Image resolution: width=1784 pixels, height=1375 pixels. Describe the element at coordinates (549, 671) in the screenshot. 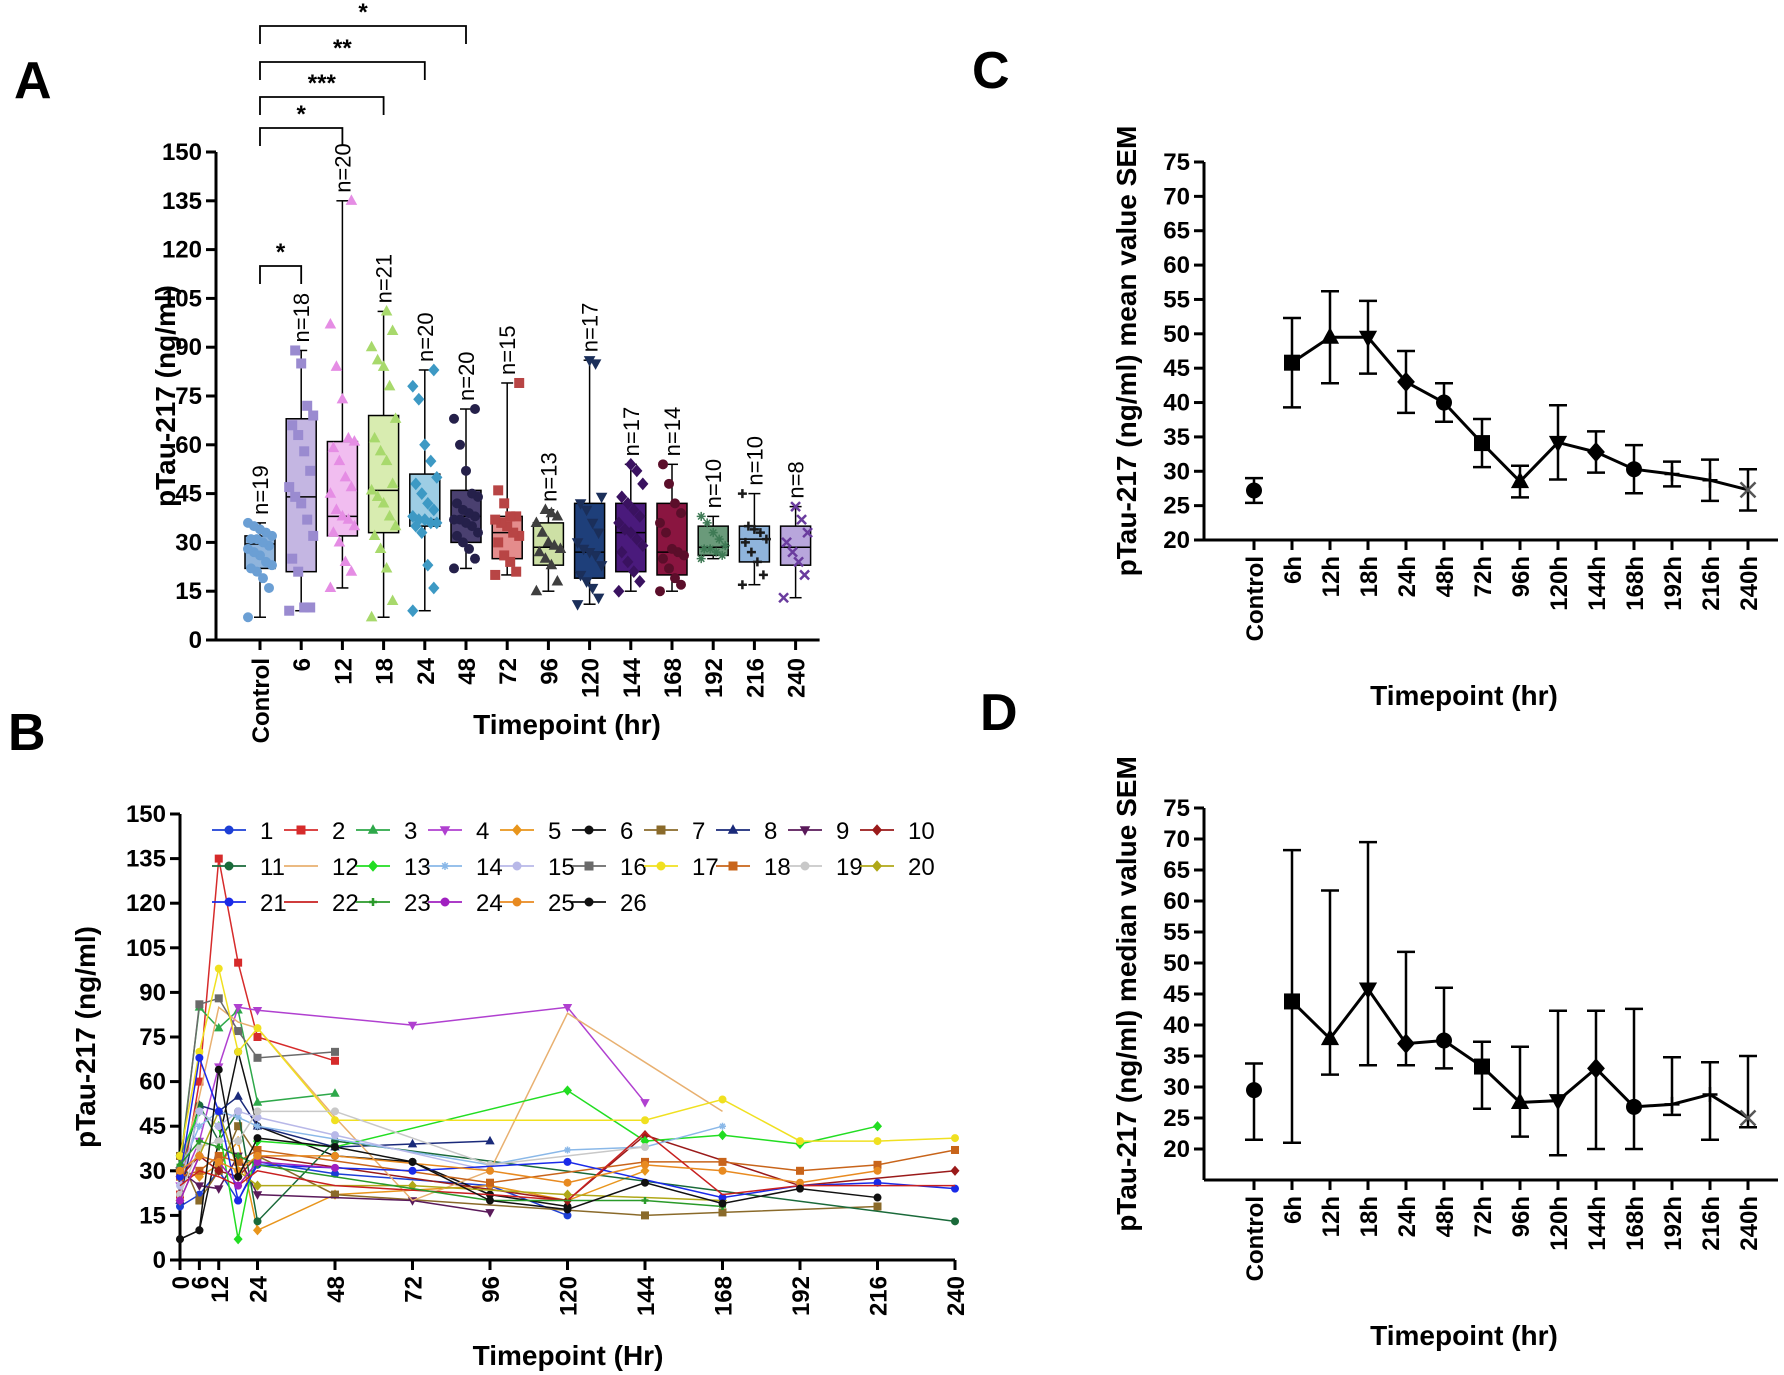

I see `x-tick-label: 96` at that location.